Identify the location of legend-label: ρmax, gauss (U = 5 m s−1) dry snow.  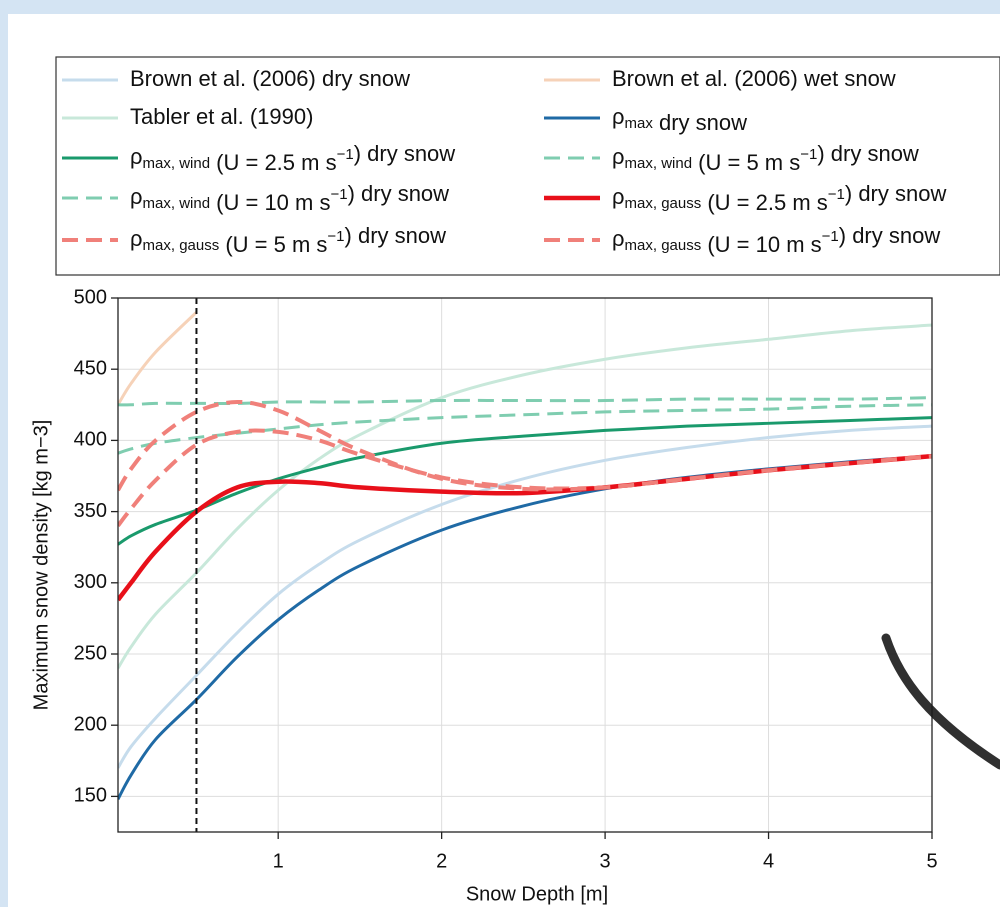
(288, 240).